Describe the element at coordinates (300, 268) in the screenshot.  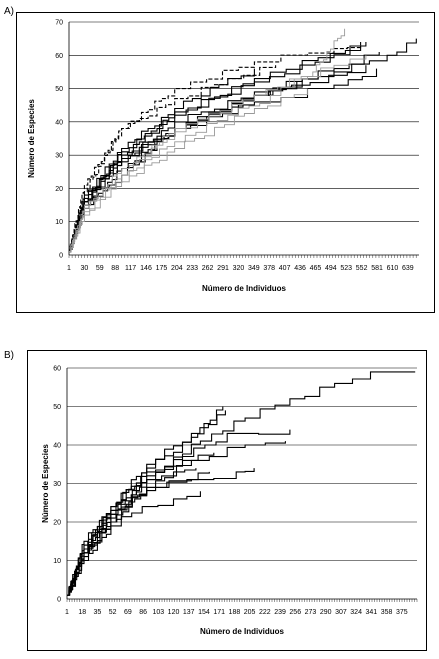
I see `x-tick-label: 436` at that location.